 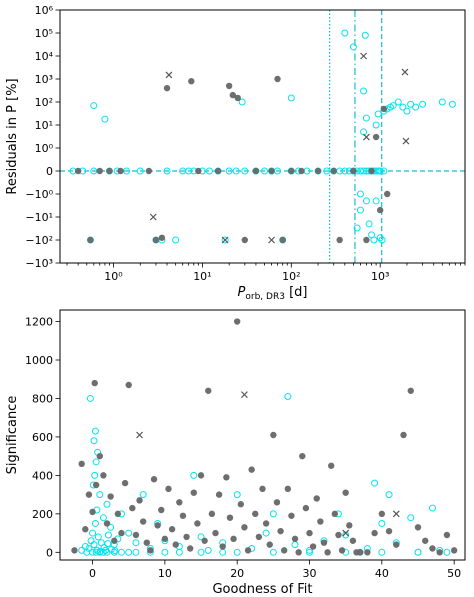 What do you see at coordinates (12, 435) in the screenshot?
I see `y-axis-label: Significance` at bounding box center [12, 435].